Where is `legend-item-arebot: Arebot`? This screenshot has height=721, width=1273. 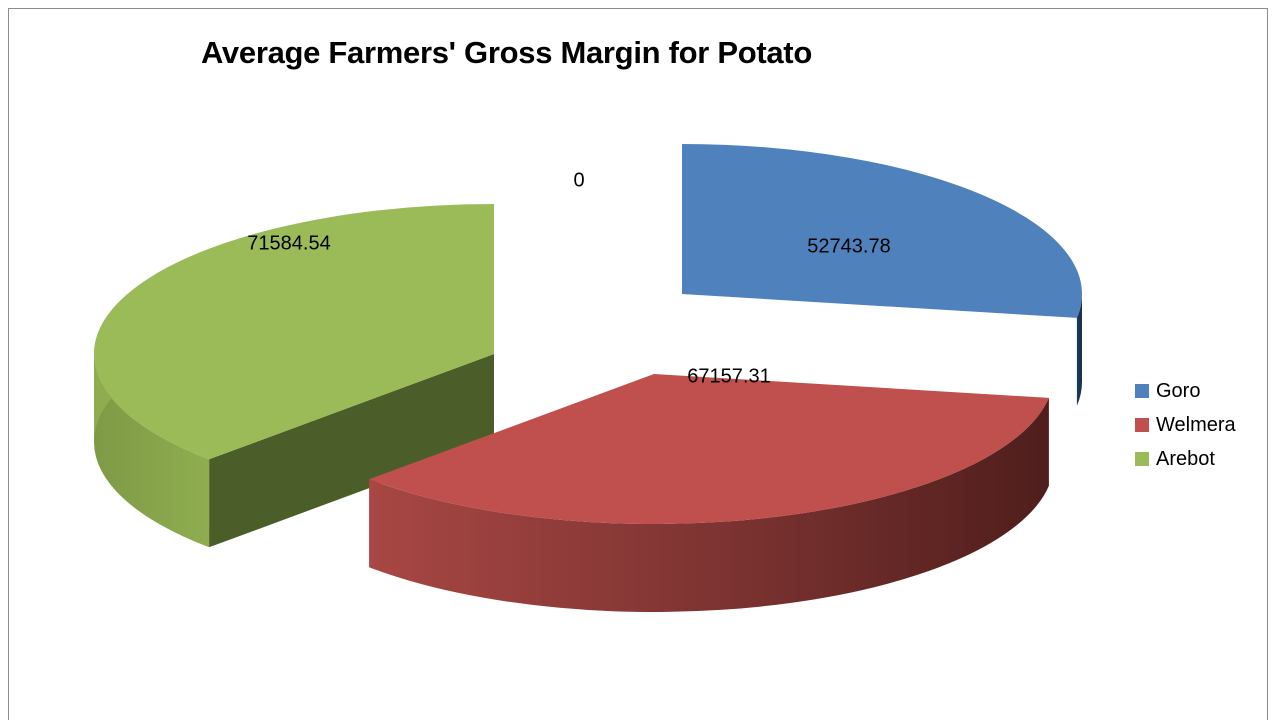 legend-item-arebot: Arebot is located at coordinates (1185, 459).